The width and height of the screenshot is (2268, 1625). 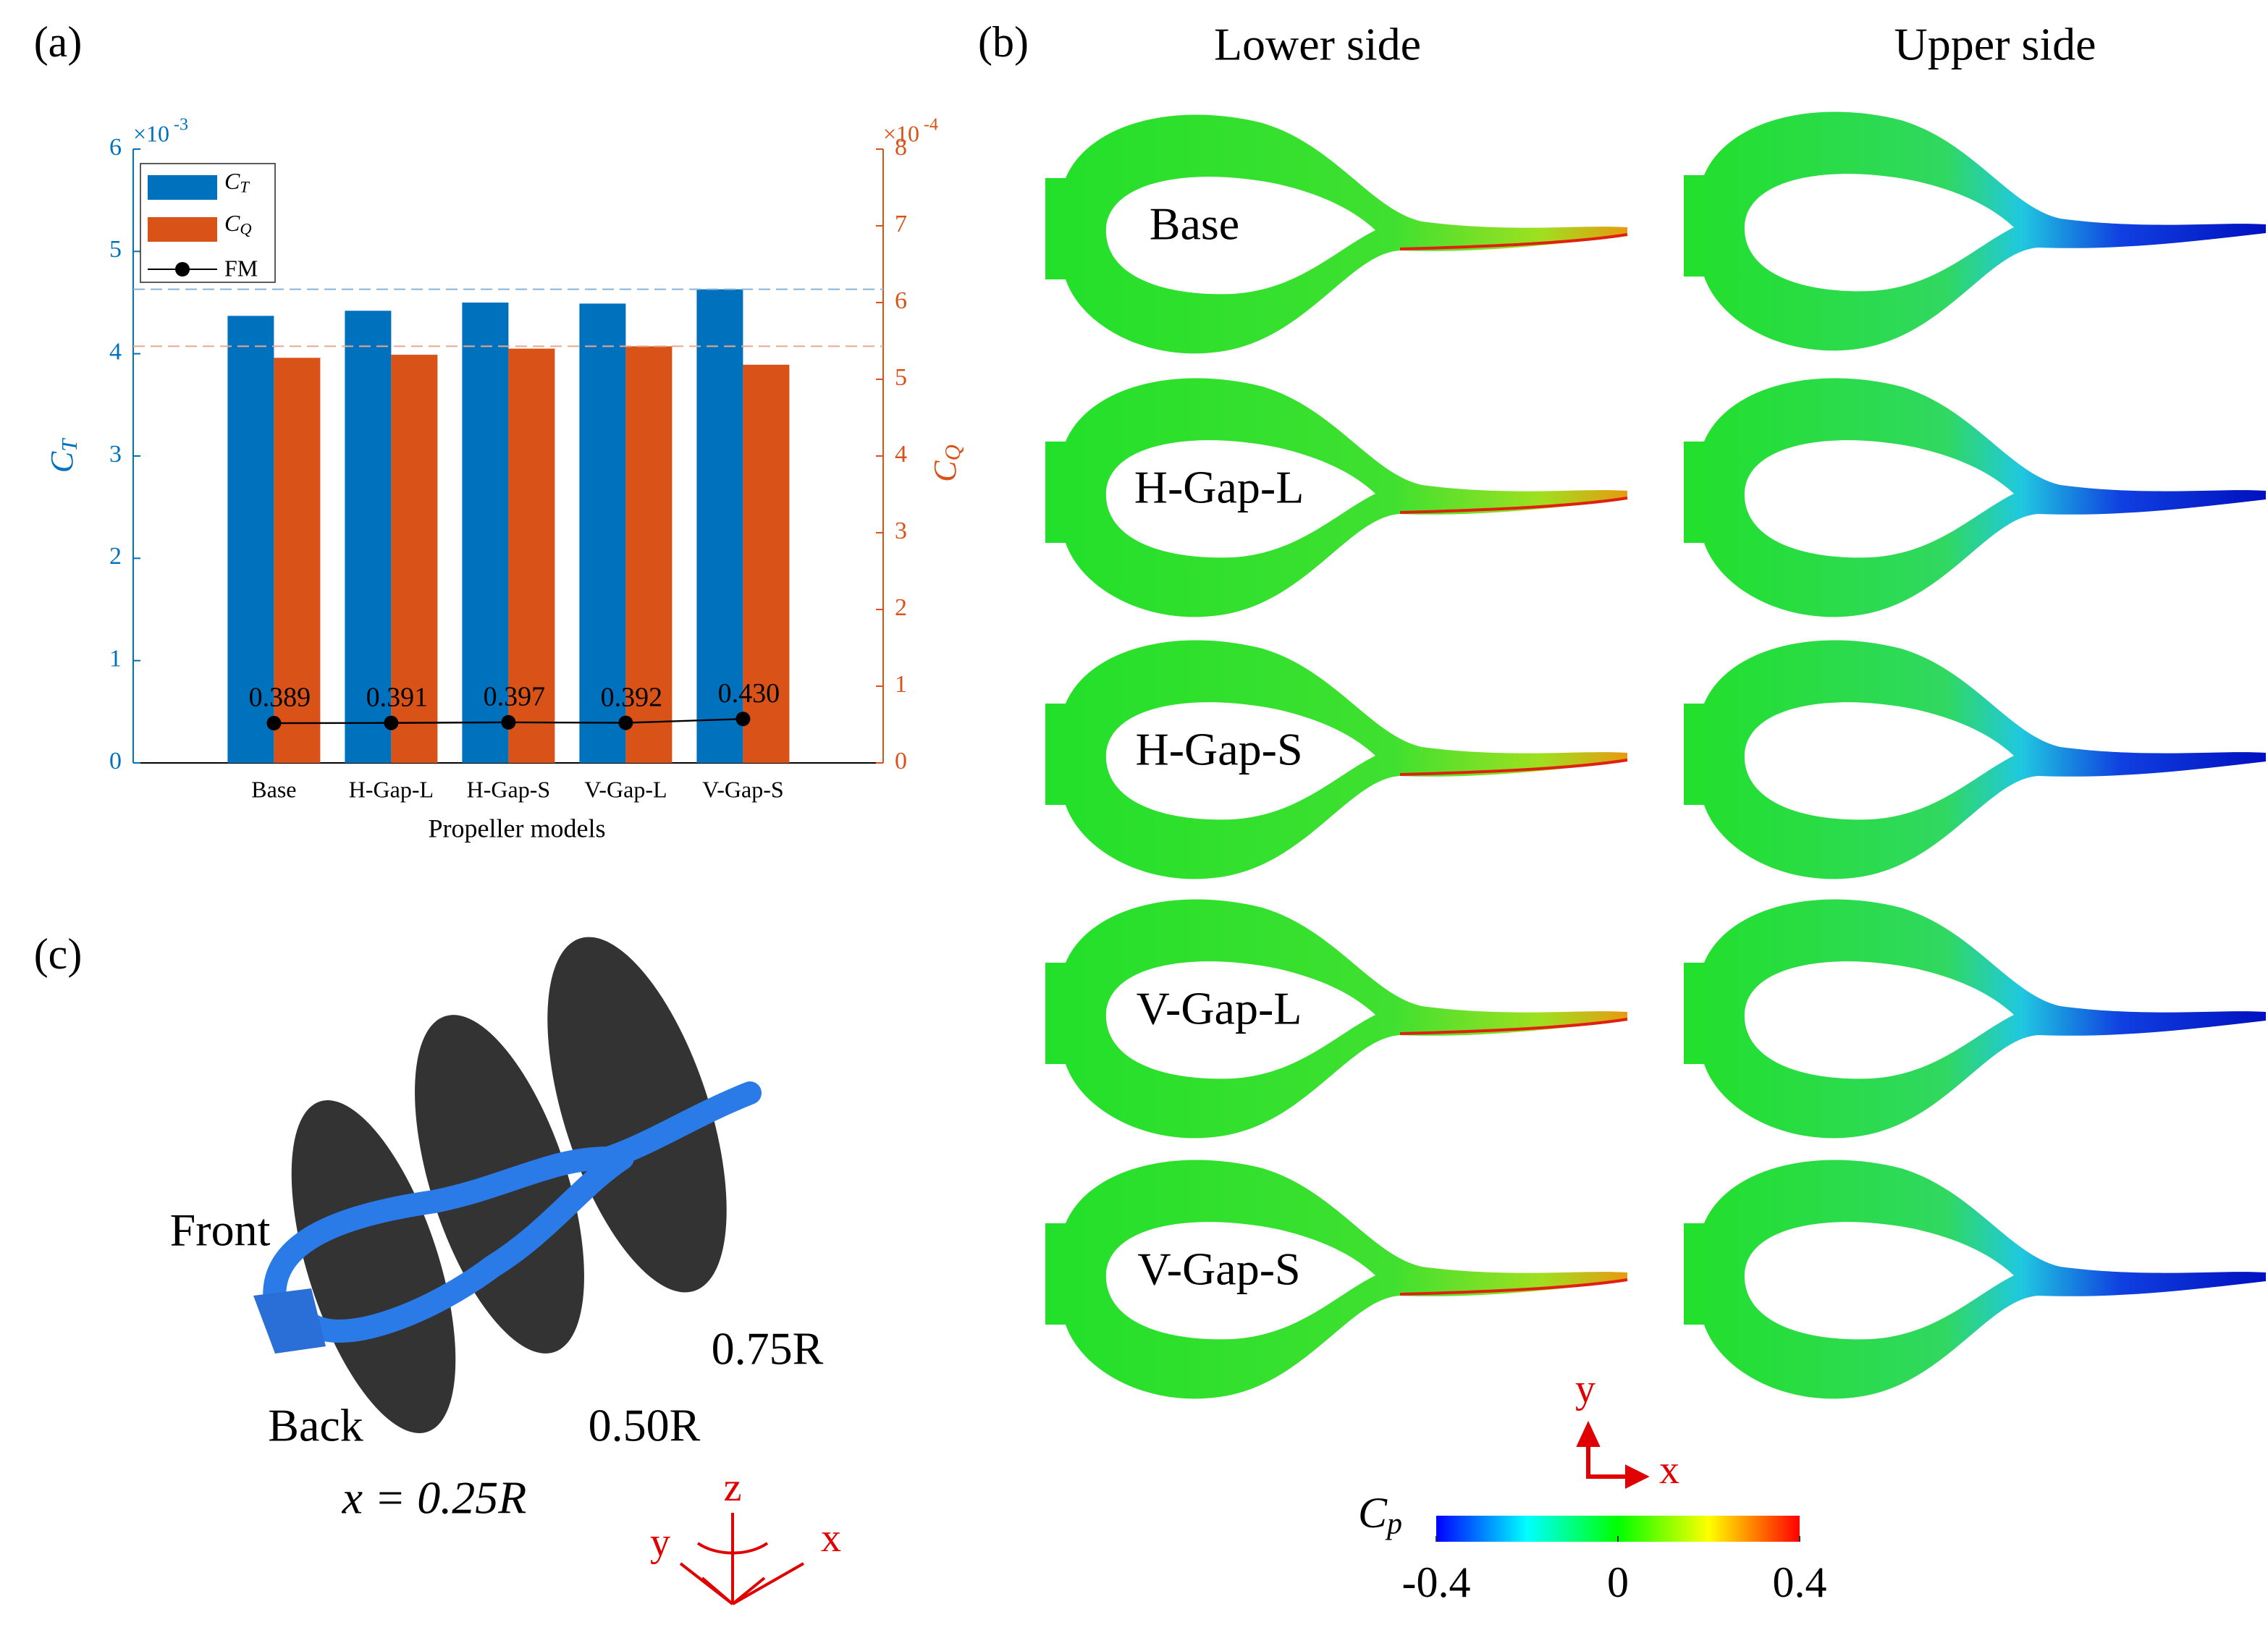 I want to click on fm-value-label: 0.389, so click(x=280, y=698).